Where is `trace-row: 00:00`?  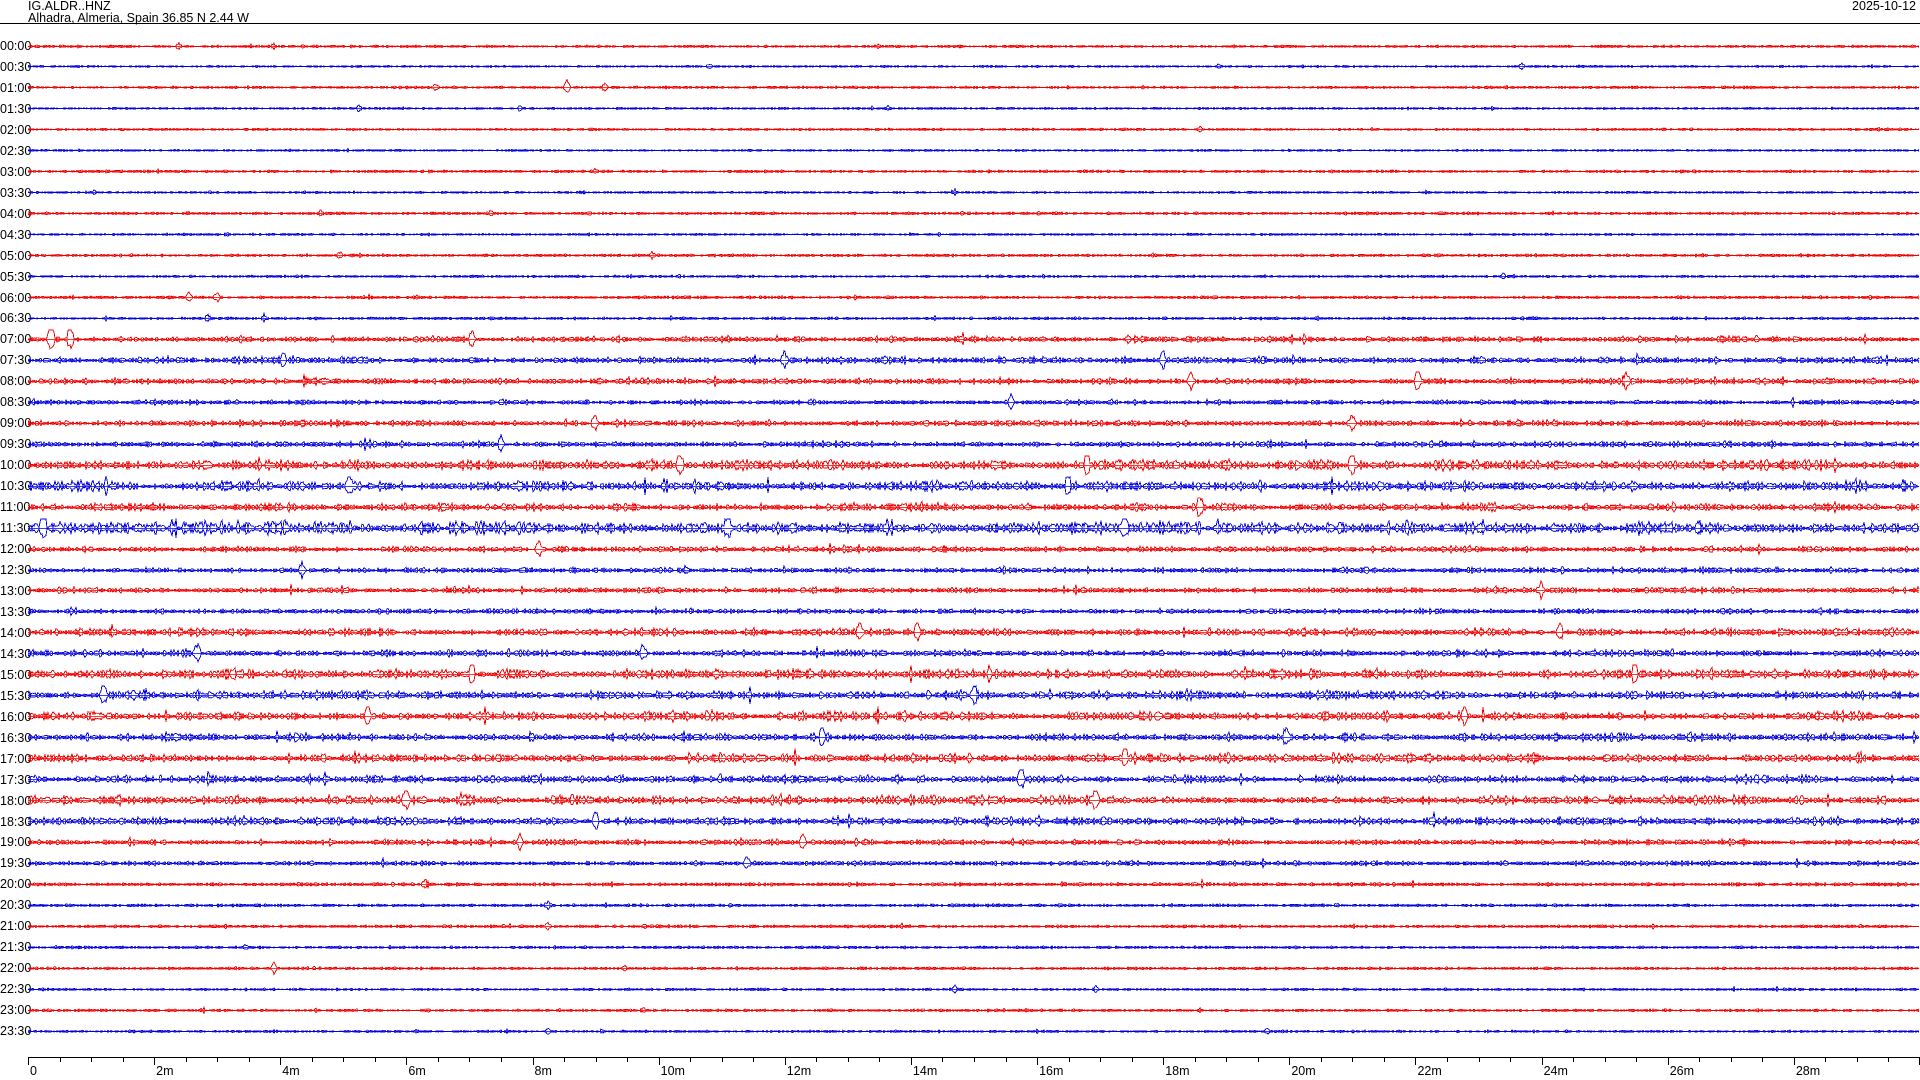
trace-row: 00:00 is located at coordinates (960, 46).